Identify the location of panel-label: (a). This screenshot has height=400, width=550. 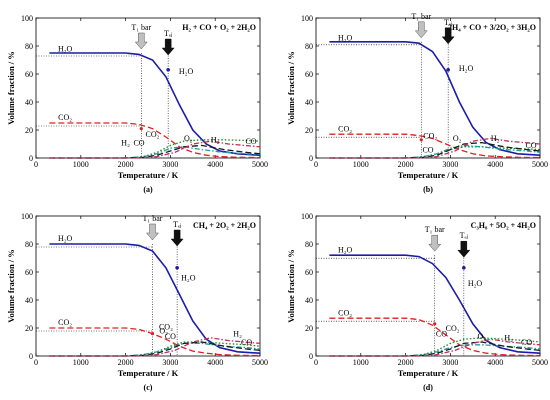
(148, 189).